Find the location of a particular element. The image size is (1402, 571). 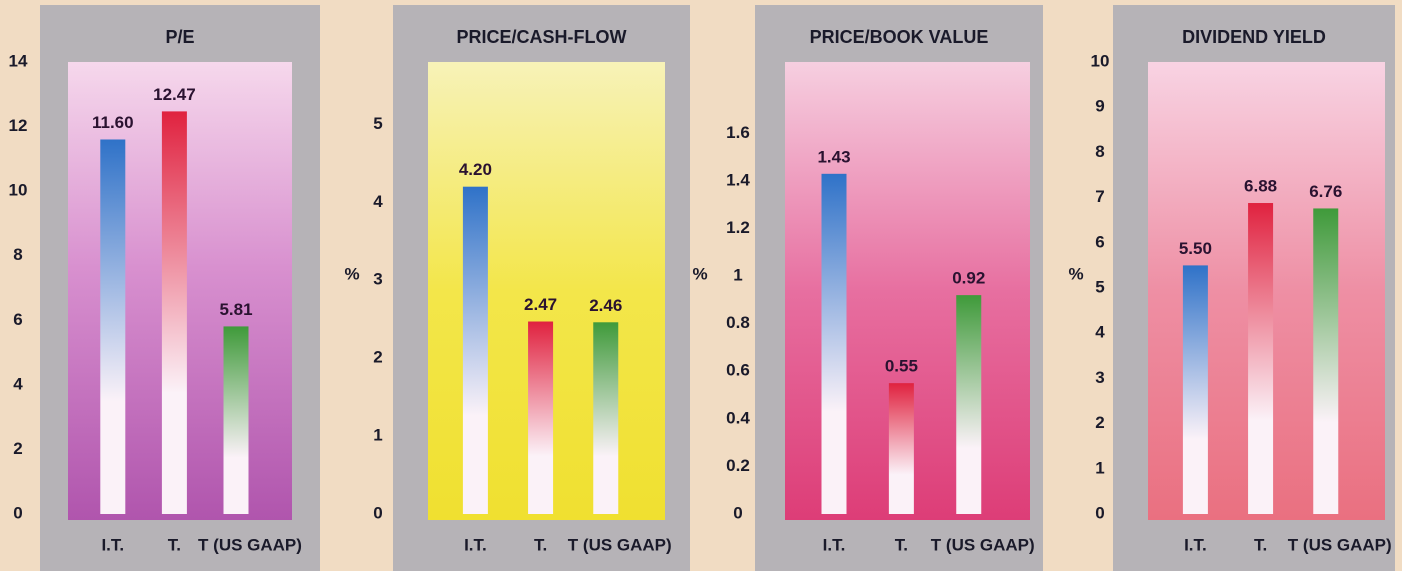

value-label: 5.81 is located at coordinates (235, 309).